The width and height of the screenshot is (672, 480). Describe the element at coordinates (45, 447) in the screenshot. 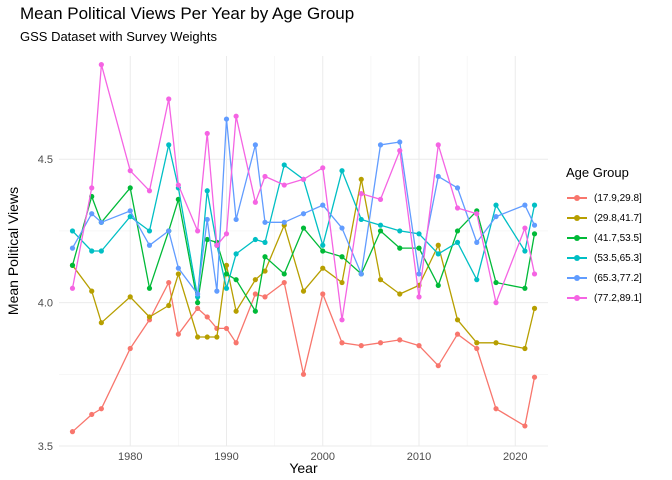

I see `y-tick-label: 3.5` at that location.